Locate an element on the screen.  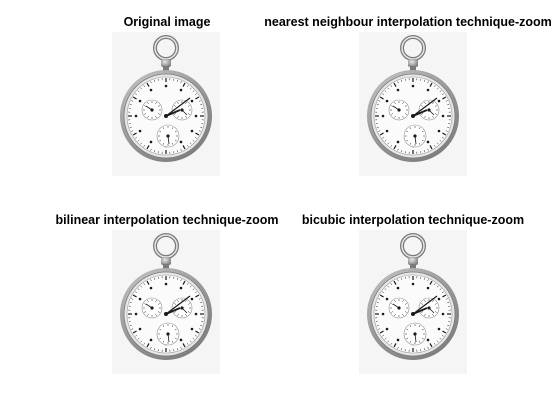
panel-original is located at coordinates (166, 104).